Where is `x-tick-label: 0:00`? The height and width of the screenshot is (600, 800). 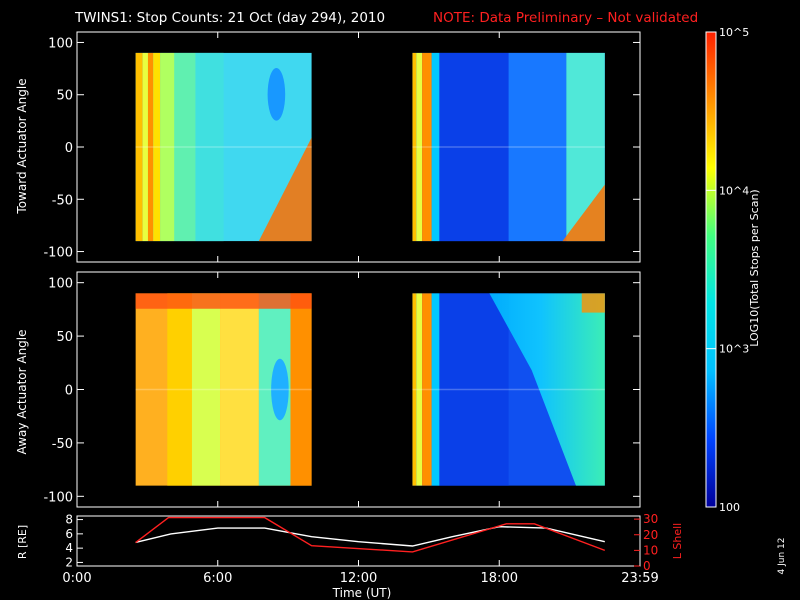 x-tick-label: 0:00 is located at coordinates (76, 578).